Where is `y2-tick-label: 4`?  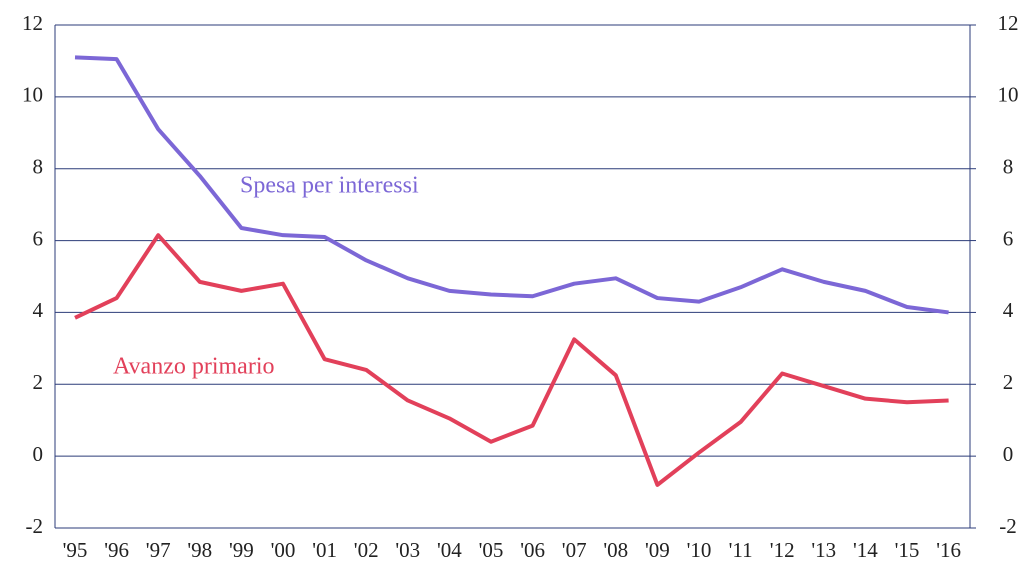 y2-tick-label: 4 is located at coordinates (1008, 310).